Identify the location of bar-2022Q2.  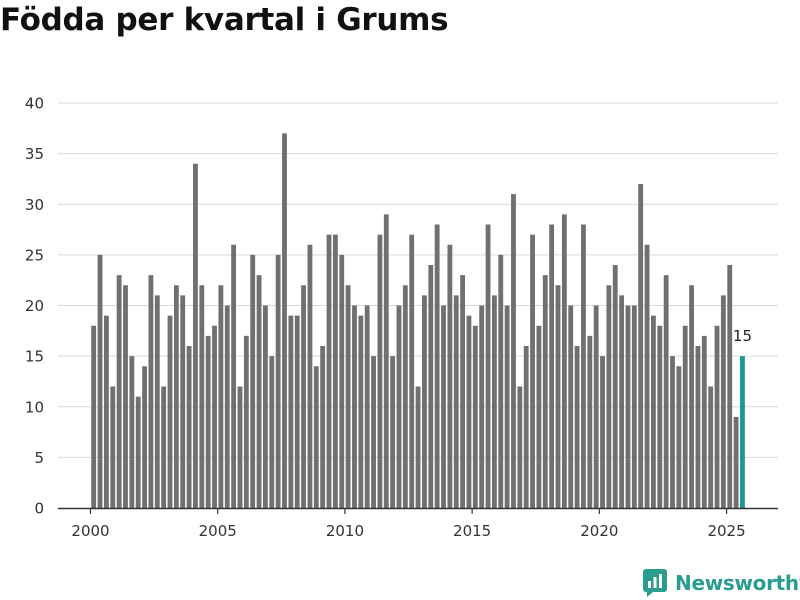
(660, 416).